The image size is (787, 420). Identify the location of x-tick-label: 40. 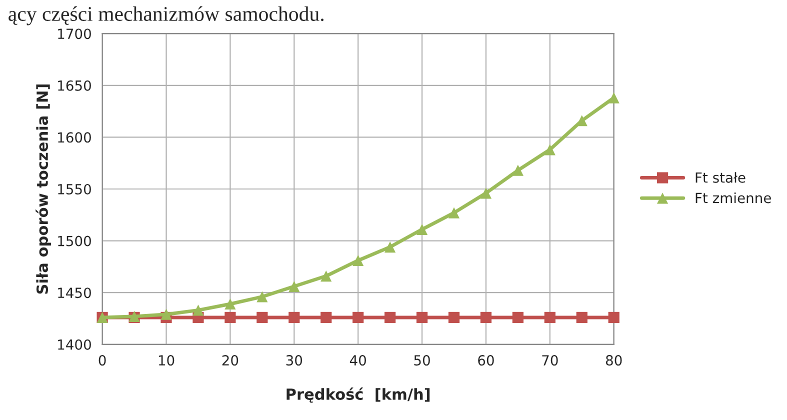
(358, 360).